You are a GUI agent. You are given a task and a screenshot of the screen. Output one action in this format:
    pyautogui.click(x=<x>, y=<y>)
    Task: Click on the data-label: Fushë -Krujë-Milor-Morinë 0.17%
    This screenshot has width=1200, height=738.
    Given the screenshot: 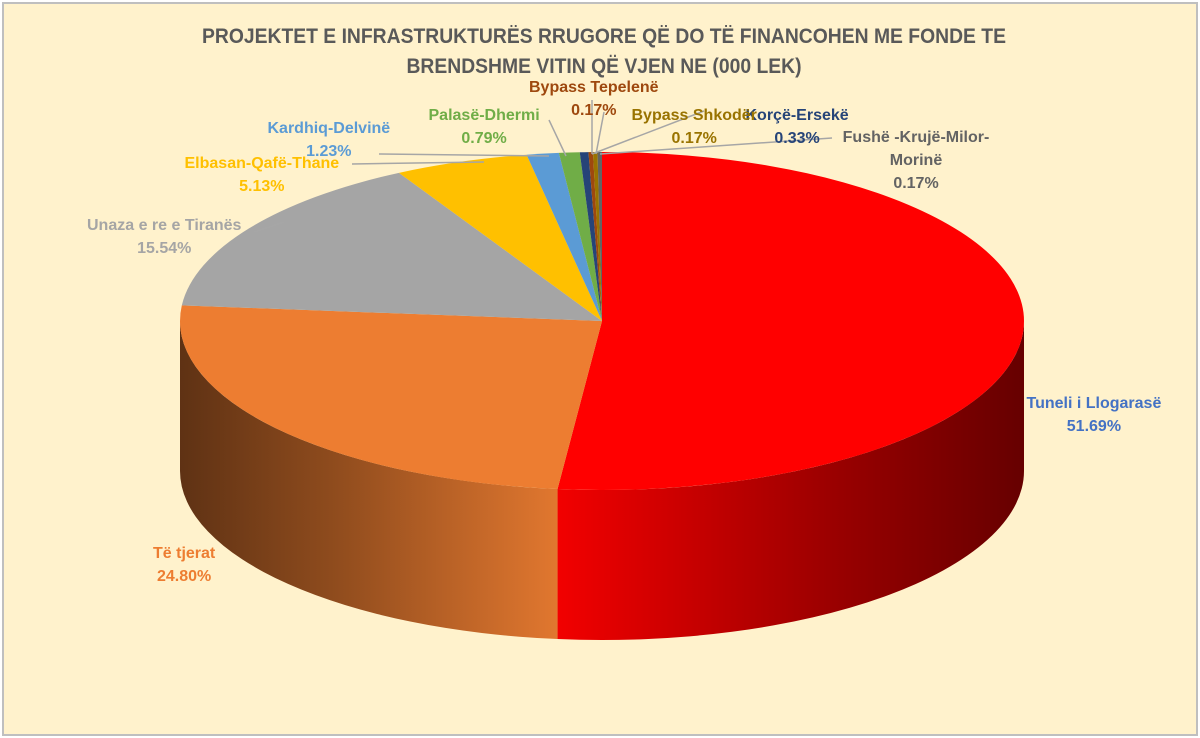 What is the action you would take?
    pyautogui.click(x=916, y=160)
    